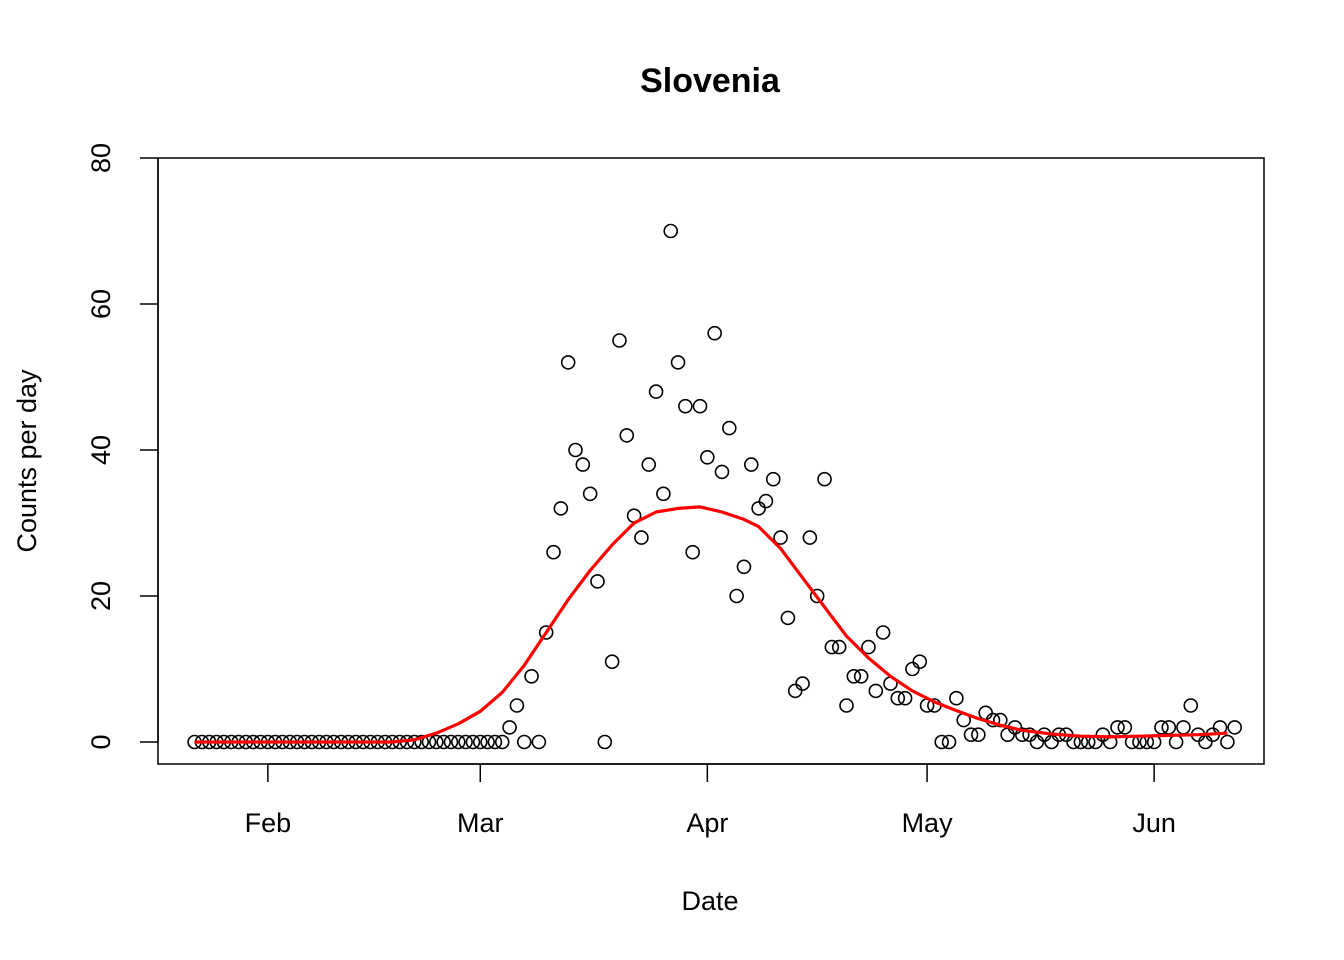 The width and height of the screenshot is (1344, 960). Describe the element at coordinates (707, 823) in the screenshot. I see `x-tick-label: Apr` at that location.